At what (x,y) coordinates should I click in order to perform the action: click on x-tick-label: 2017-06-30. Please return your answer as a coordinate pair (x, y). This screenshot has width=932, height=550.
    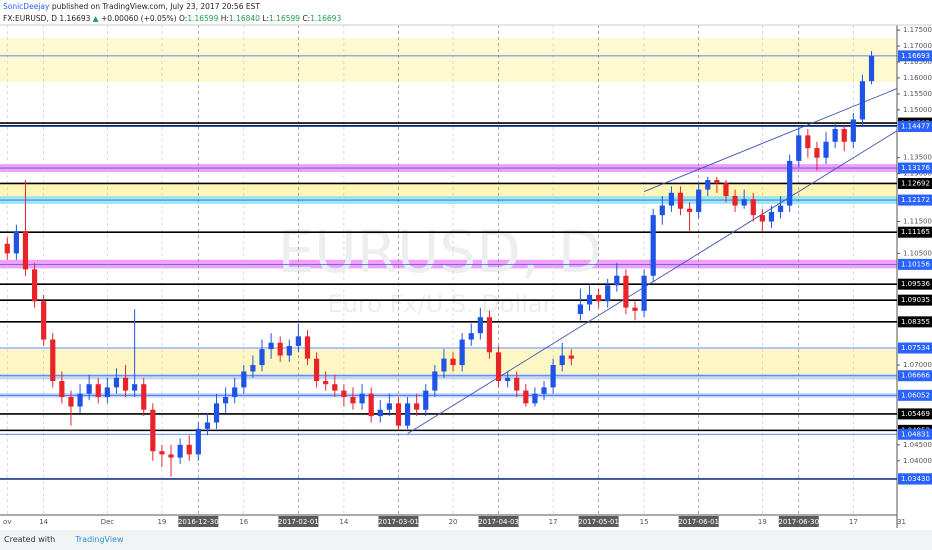
    Looking at the image, I should click on (798, 522).